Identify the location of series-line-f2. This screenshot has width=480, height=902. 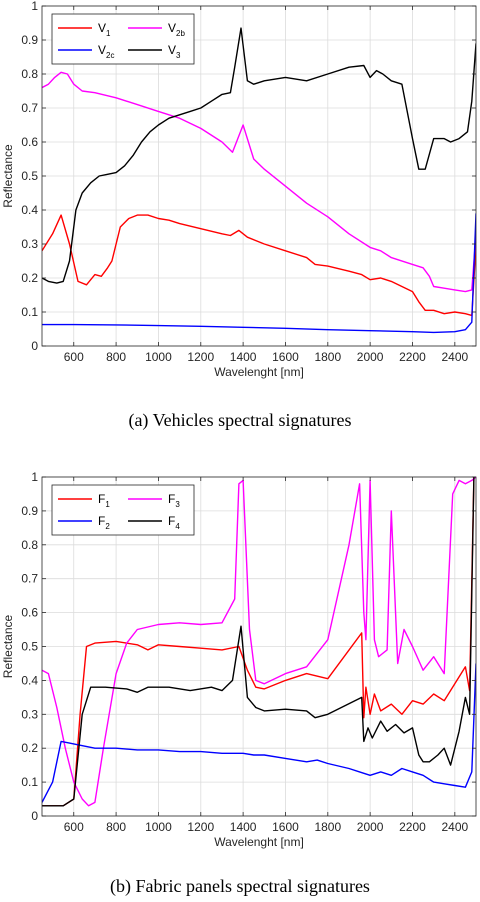
(259, 733).